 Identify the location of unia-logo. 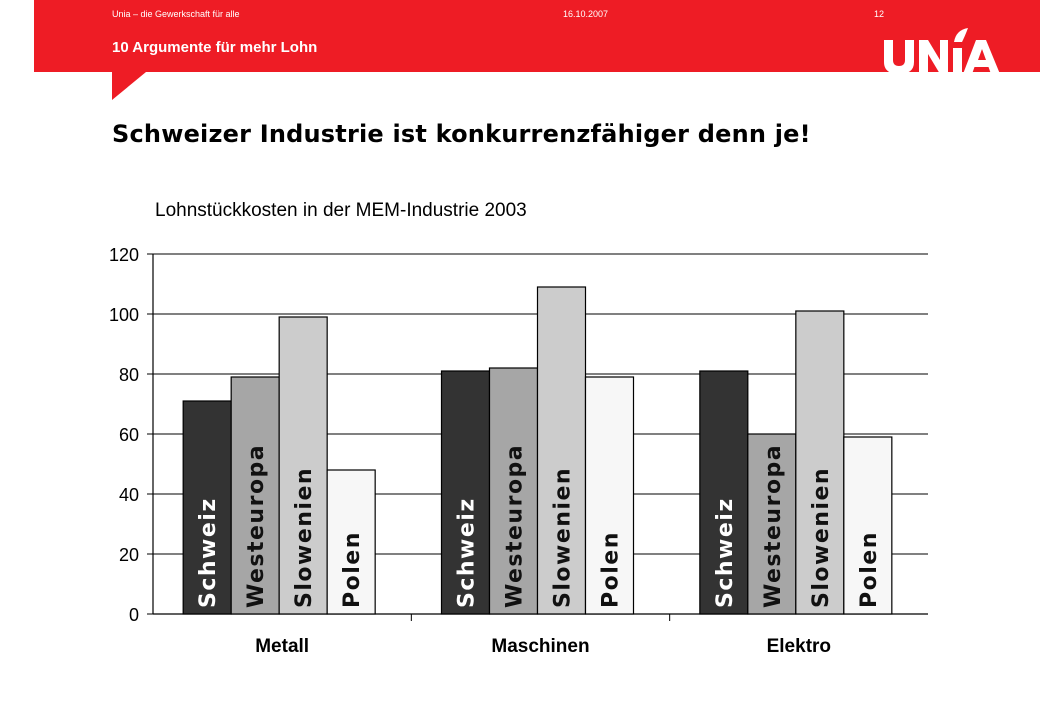
(944, 51).